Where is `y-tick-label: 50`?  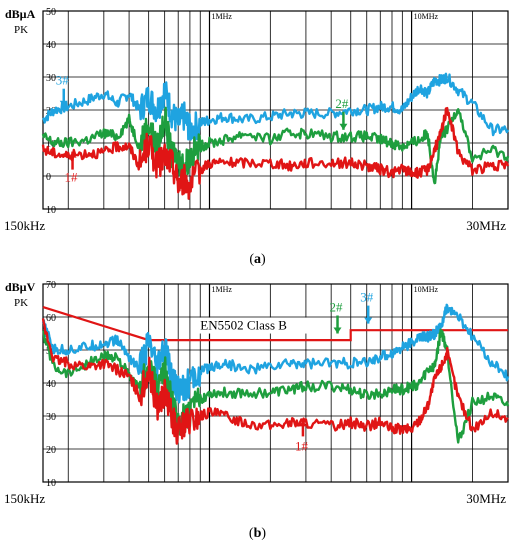
y-tick-label: 50 is located at coordinates (51, 12).